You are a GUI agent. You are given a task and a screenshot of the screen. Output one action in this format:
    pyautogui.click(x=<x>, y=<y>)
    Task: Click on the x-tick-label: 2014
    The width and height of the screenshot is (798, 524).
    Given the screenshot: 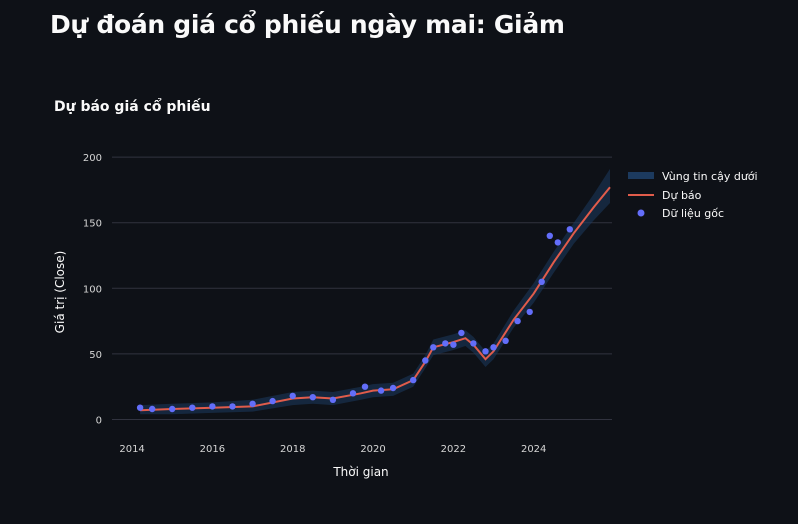 What is the action you would take?
    pyautogui.click(x=131, y=449)
    